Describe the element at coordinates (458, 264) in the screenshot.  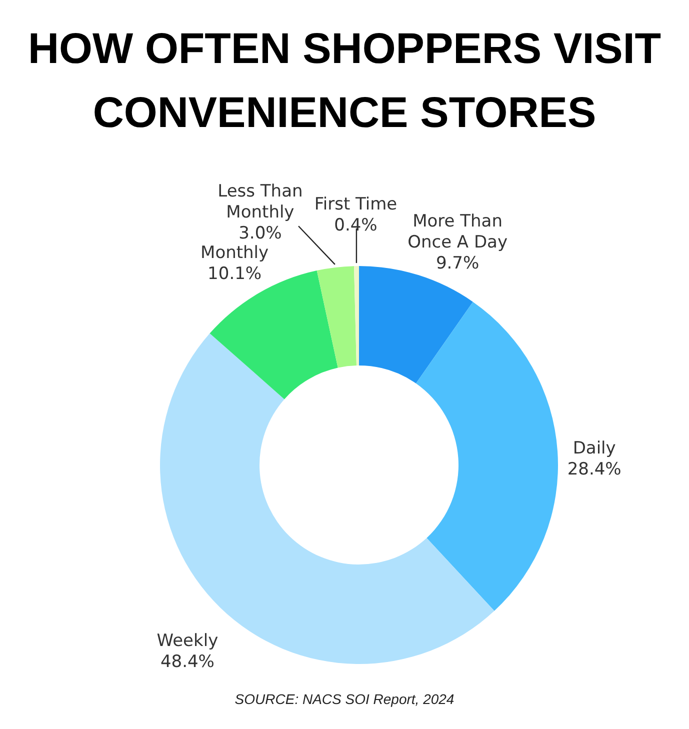
I see `data-label: 9.7%` at that location.